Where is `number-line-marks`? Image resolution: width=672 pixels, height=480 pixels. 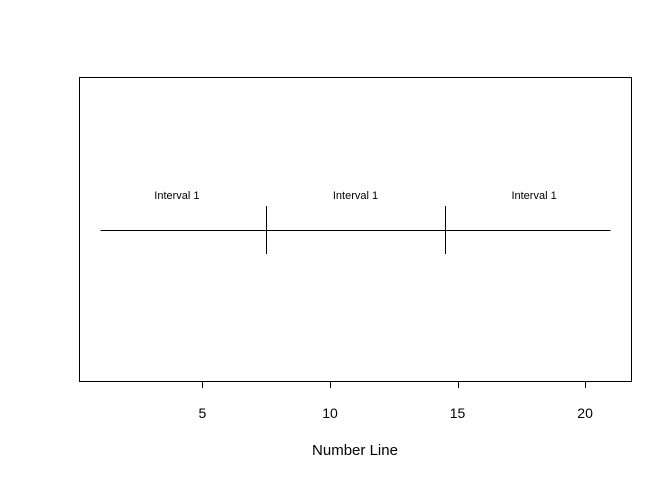 number-line-marks is located at coordinates (355, 230).